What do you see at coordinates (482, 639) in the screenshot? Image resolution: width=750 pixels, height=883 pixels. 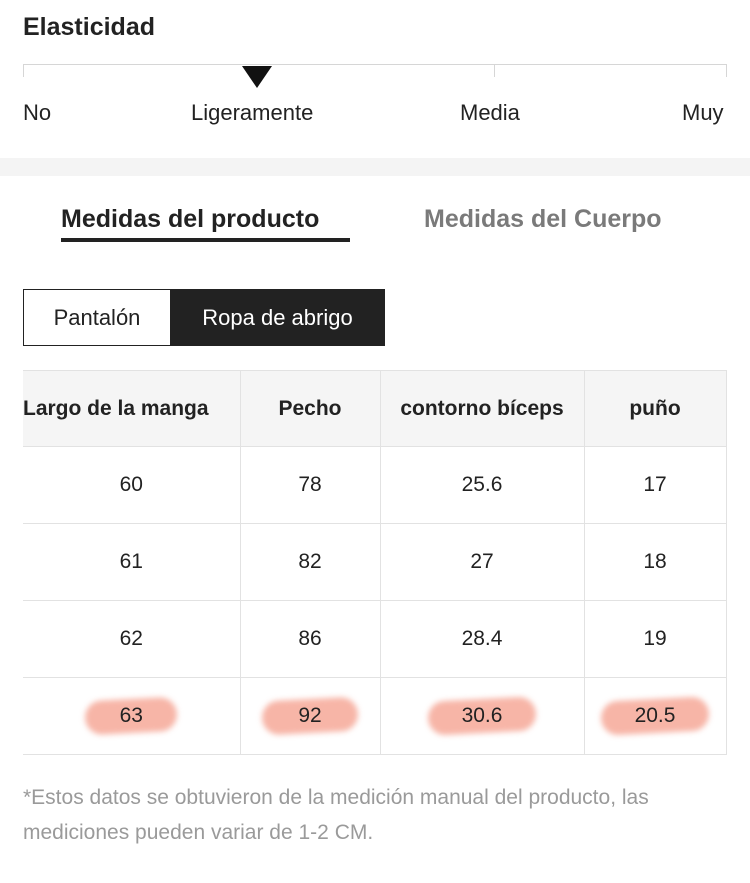 I see `table-cell: 28.4` at bounding box center [482, 639].